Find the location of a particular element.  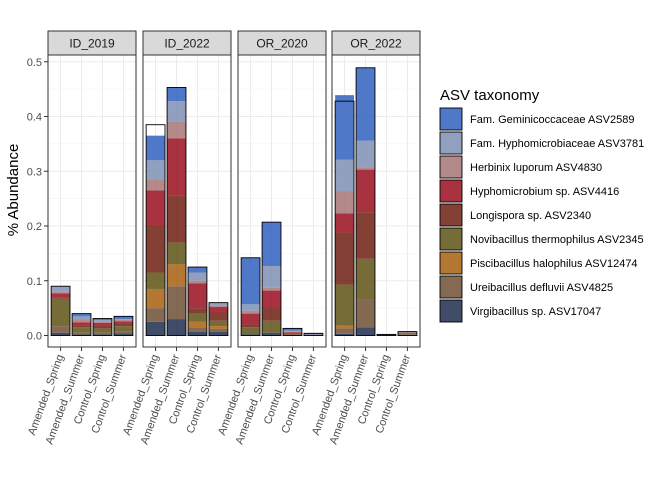

facet-strip-label: ID_2022 is located at coordinates (187, 44).